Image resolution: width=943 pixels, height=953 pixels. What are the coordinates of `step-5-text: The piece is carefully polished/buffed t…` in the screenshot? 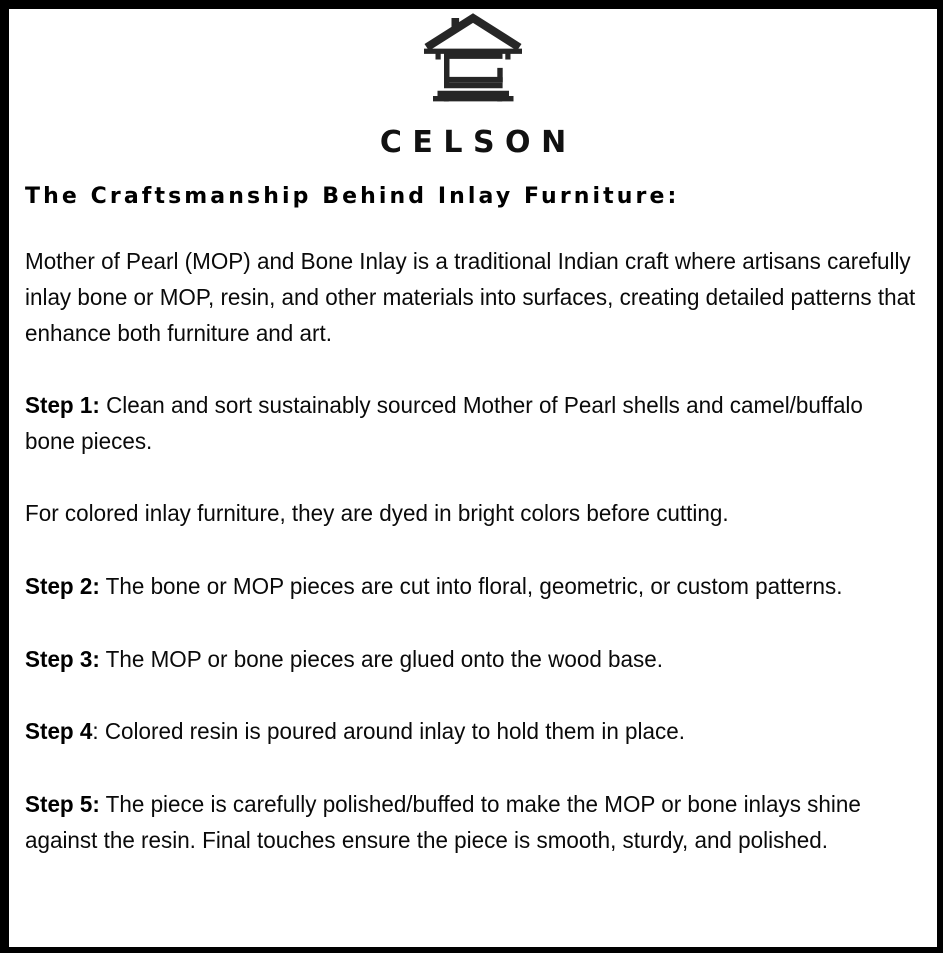 It's located at (443, 822).